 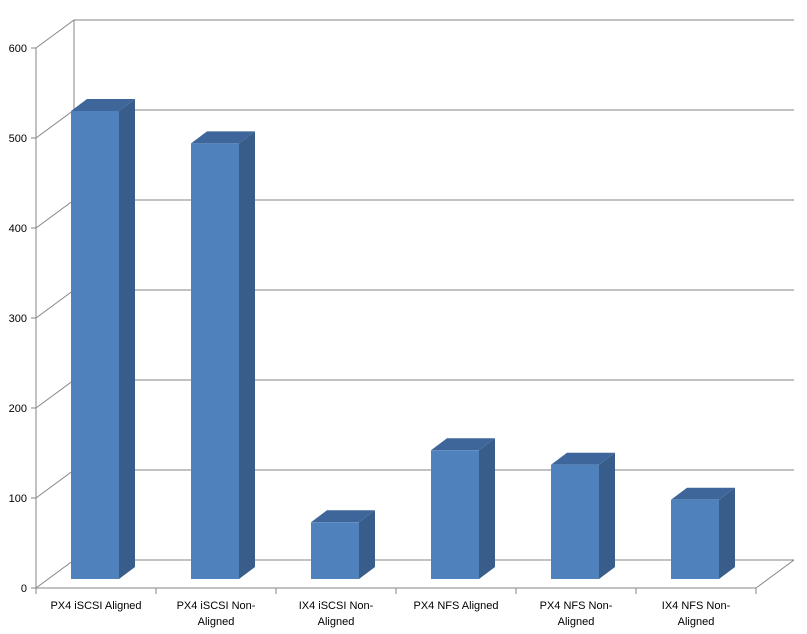 I want to click on y-axis-tick-labels: 0 100 200 300 400 500 600, so click(x=18, y=319).